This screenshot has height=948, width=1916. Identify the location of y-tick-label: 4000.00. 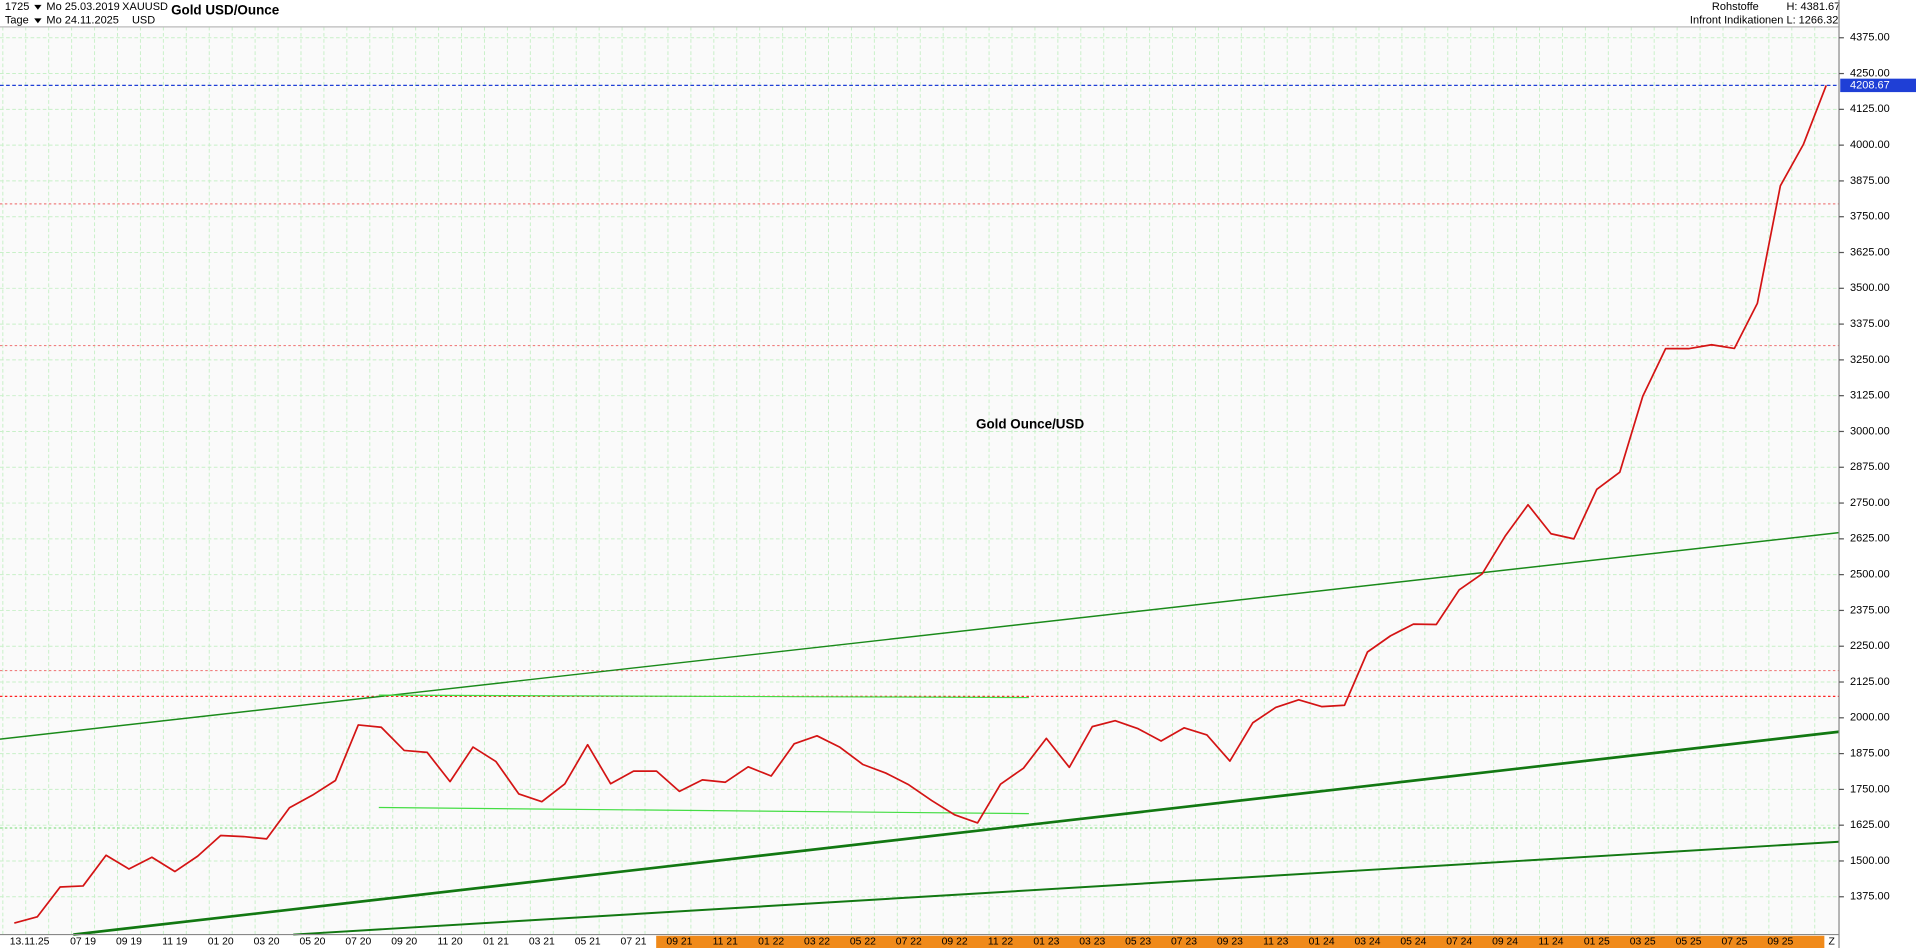
(1870, 145).